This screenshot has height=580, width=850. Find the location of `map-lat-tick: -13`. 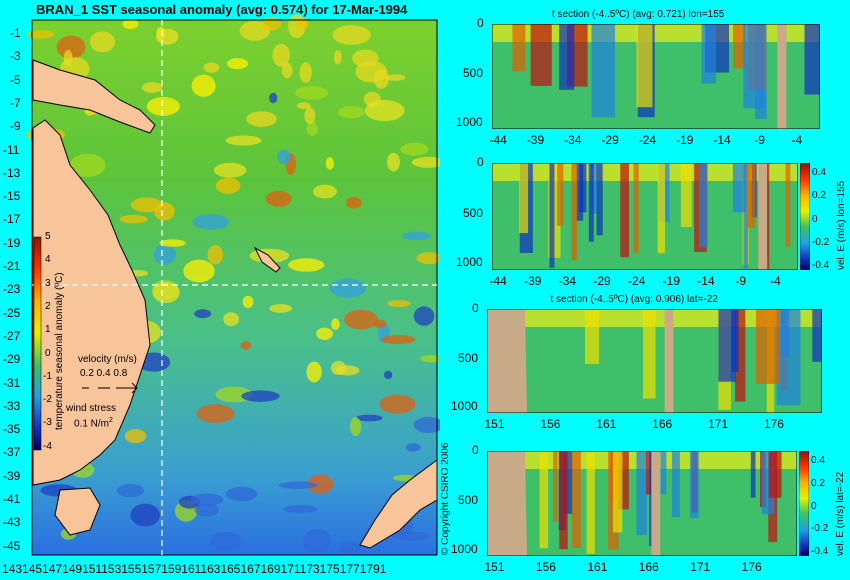

map-lat-tick: -13 is located at coordinates (12, 172).